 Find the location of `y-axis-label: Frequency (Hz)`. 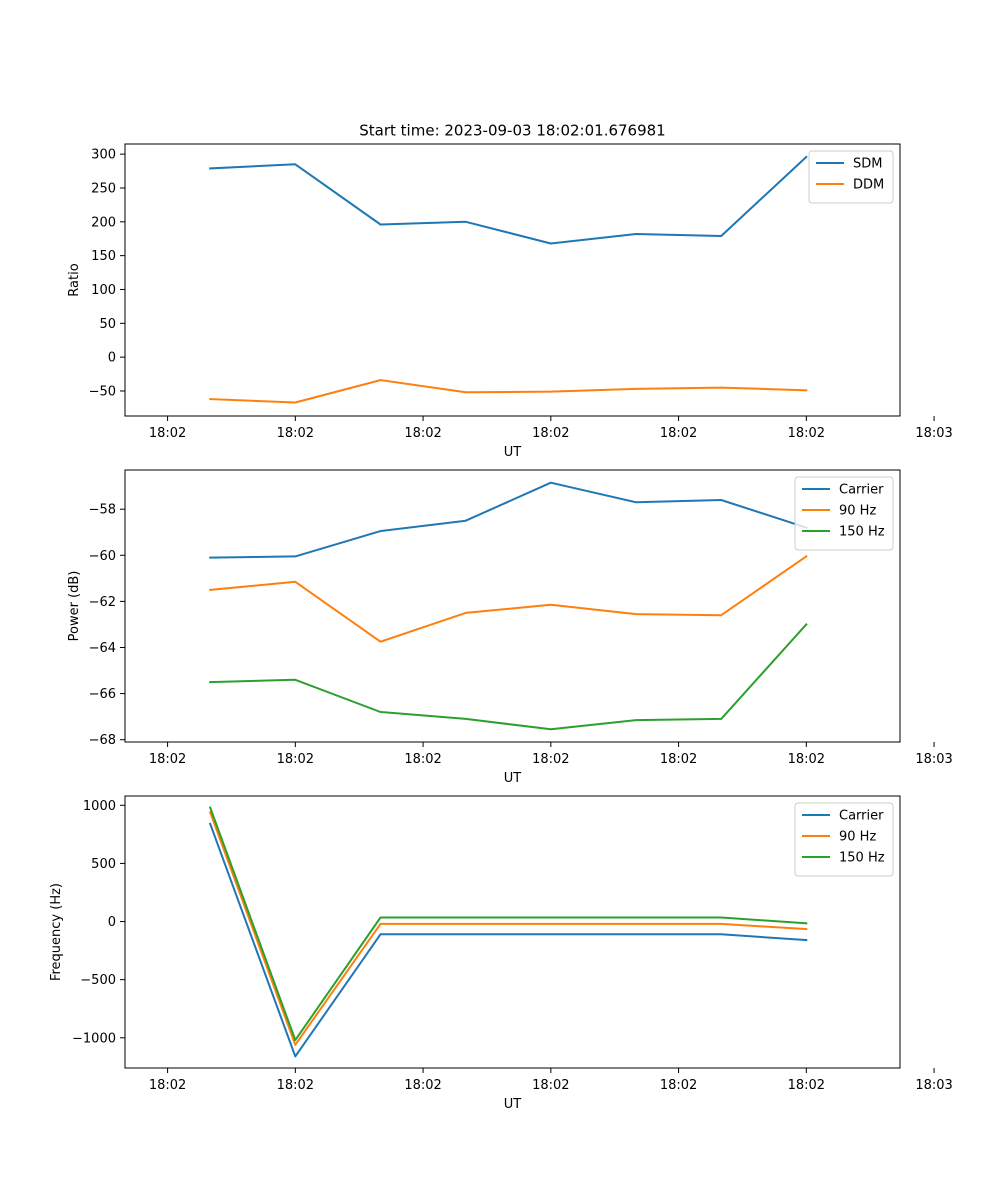

y-axis-label: Frequency (Hz) is located at coordinates (56, 932).